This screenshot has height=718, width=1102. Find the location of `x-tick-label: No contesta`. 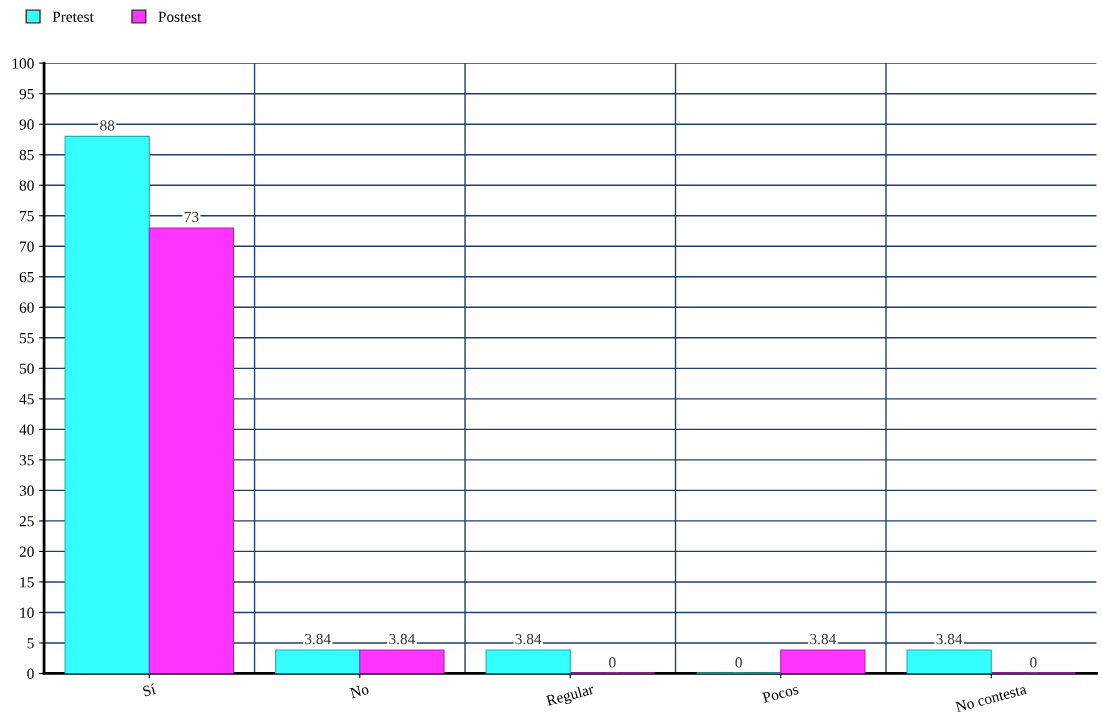

x-tick-label: No contesta is located at coordinates (991, 698).